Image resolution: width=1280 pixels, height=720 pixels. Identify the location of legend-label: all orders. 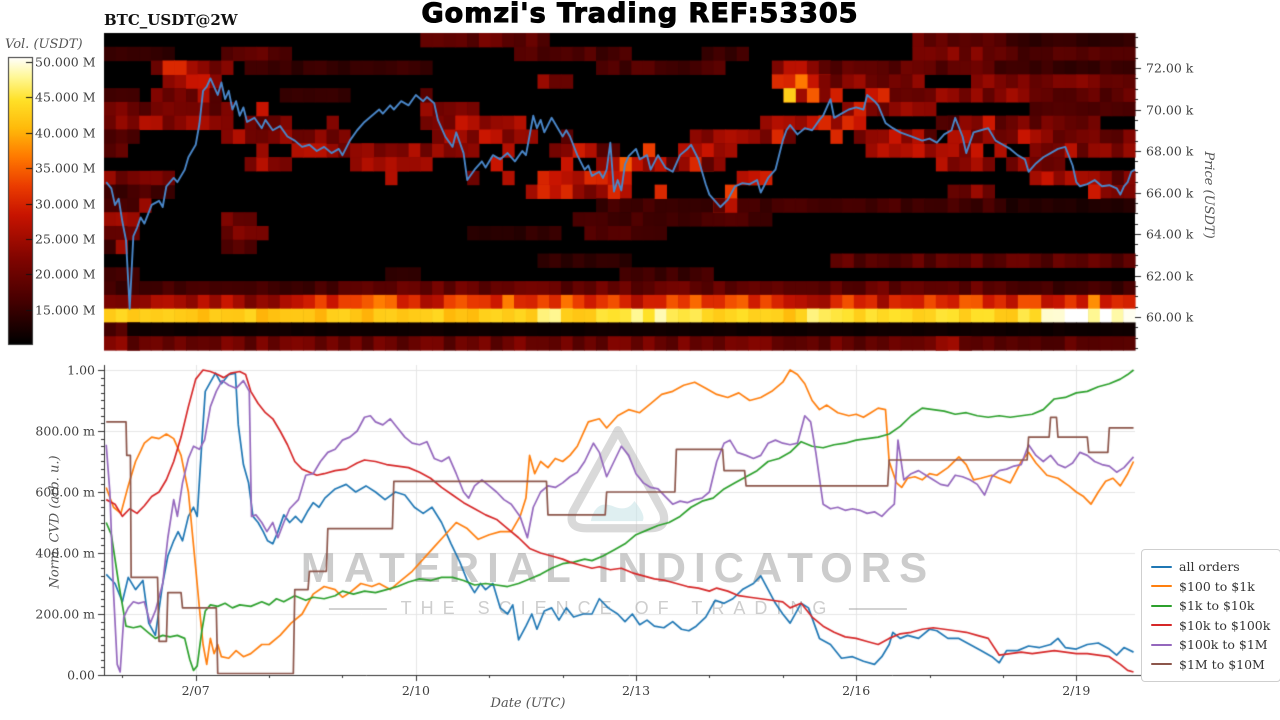
(1209, 567).